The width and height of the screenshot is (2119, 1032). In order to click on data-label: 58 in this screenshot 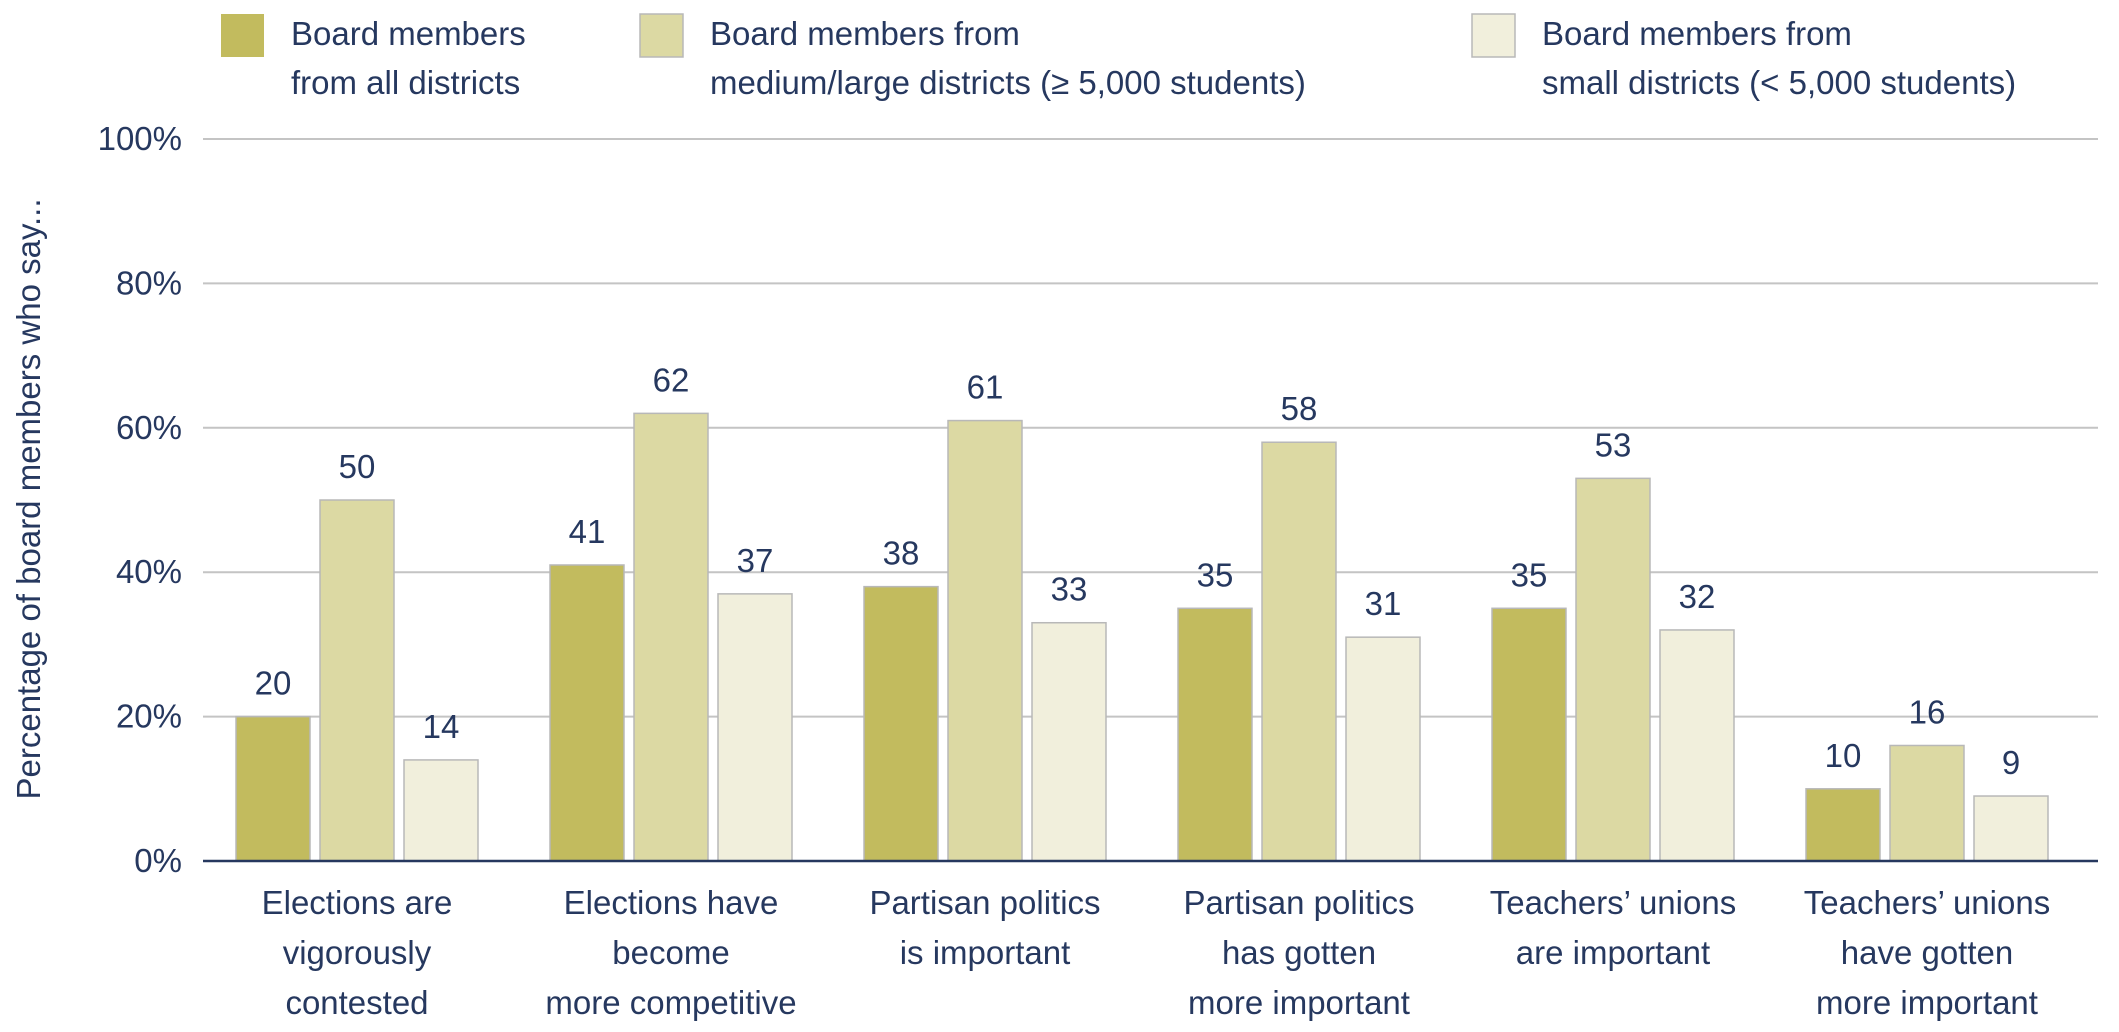, I will do `click(1299, 408)`.